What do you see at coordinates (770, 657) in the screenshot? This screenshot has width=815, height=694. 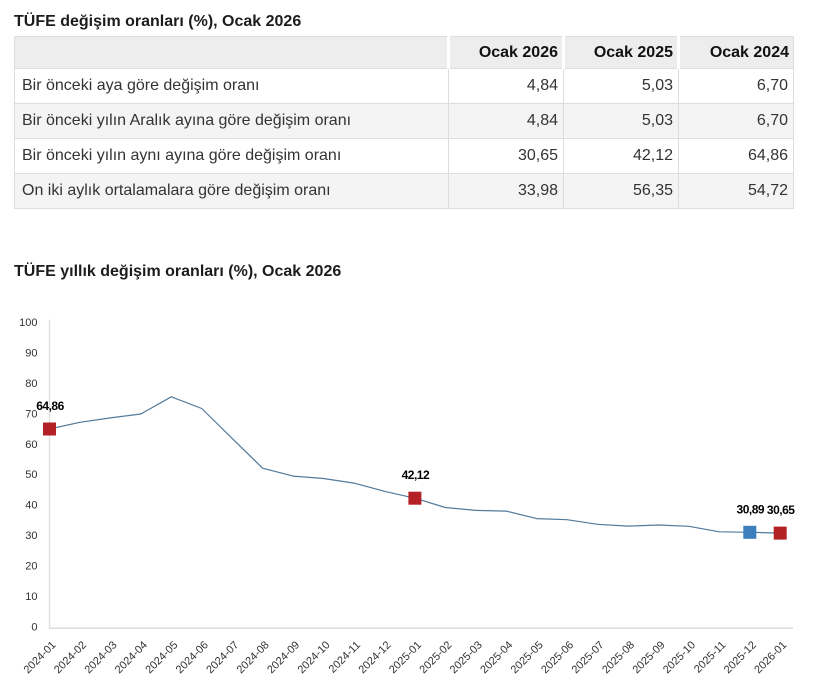 I see `svg-text: 2026-01` at bounding box center [770, 657].